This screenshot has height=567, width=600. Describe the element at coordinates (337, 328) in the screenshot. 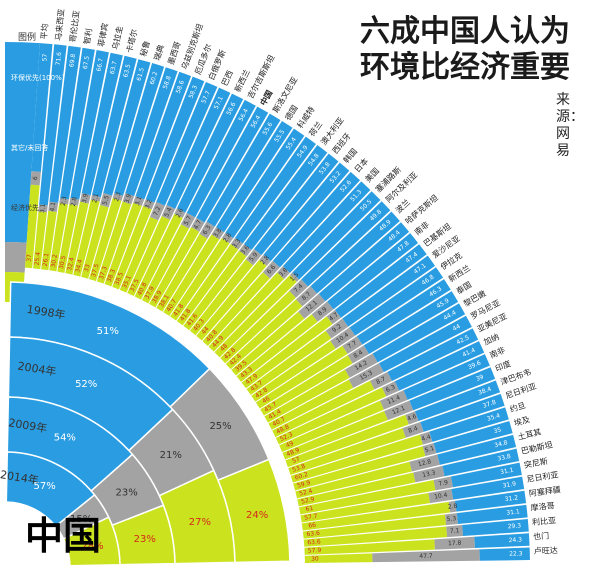

I see `value-label-other: 9.2` at that location.